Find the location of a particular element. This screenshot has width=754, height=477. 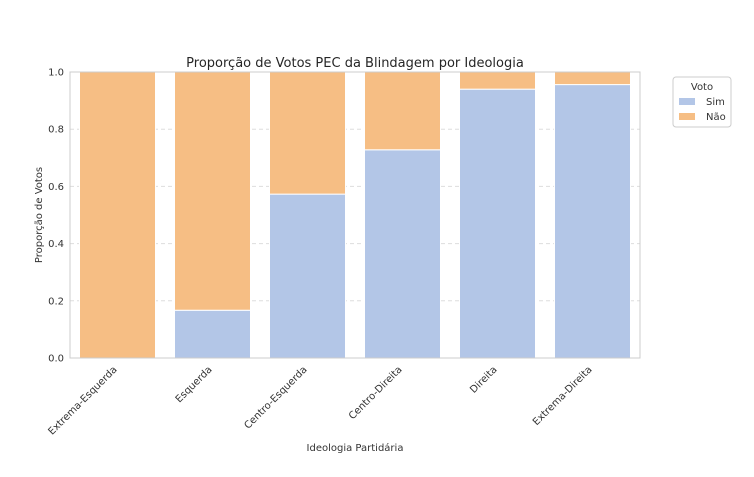

y-tick-label: 0.2 is located at coordinates (56, 301).